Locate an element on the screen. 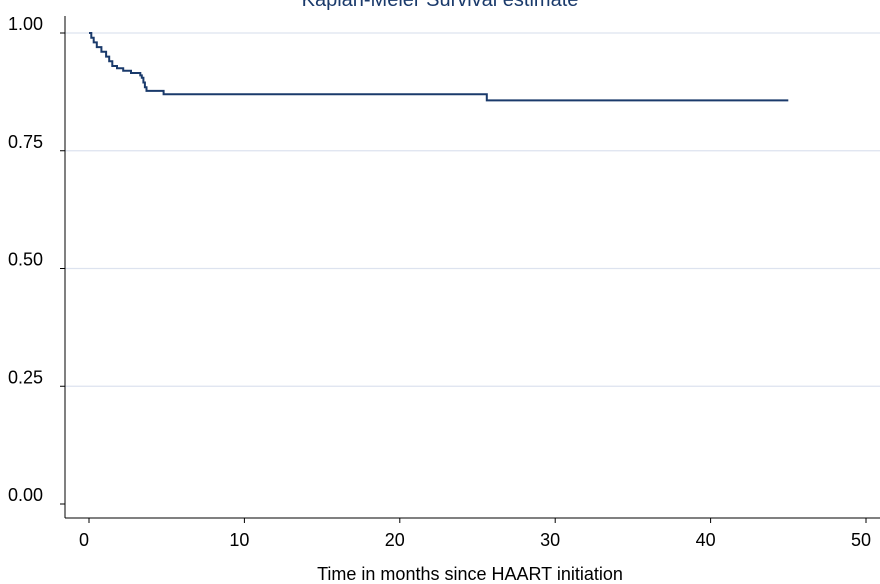  chart-title: Kaplan-Meier Survival estimate is located at coordinates (440, 5).